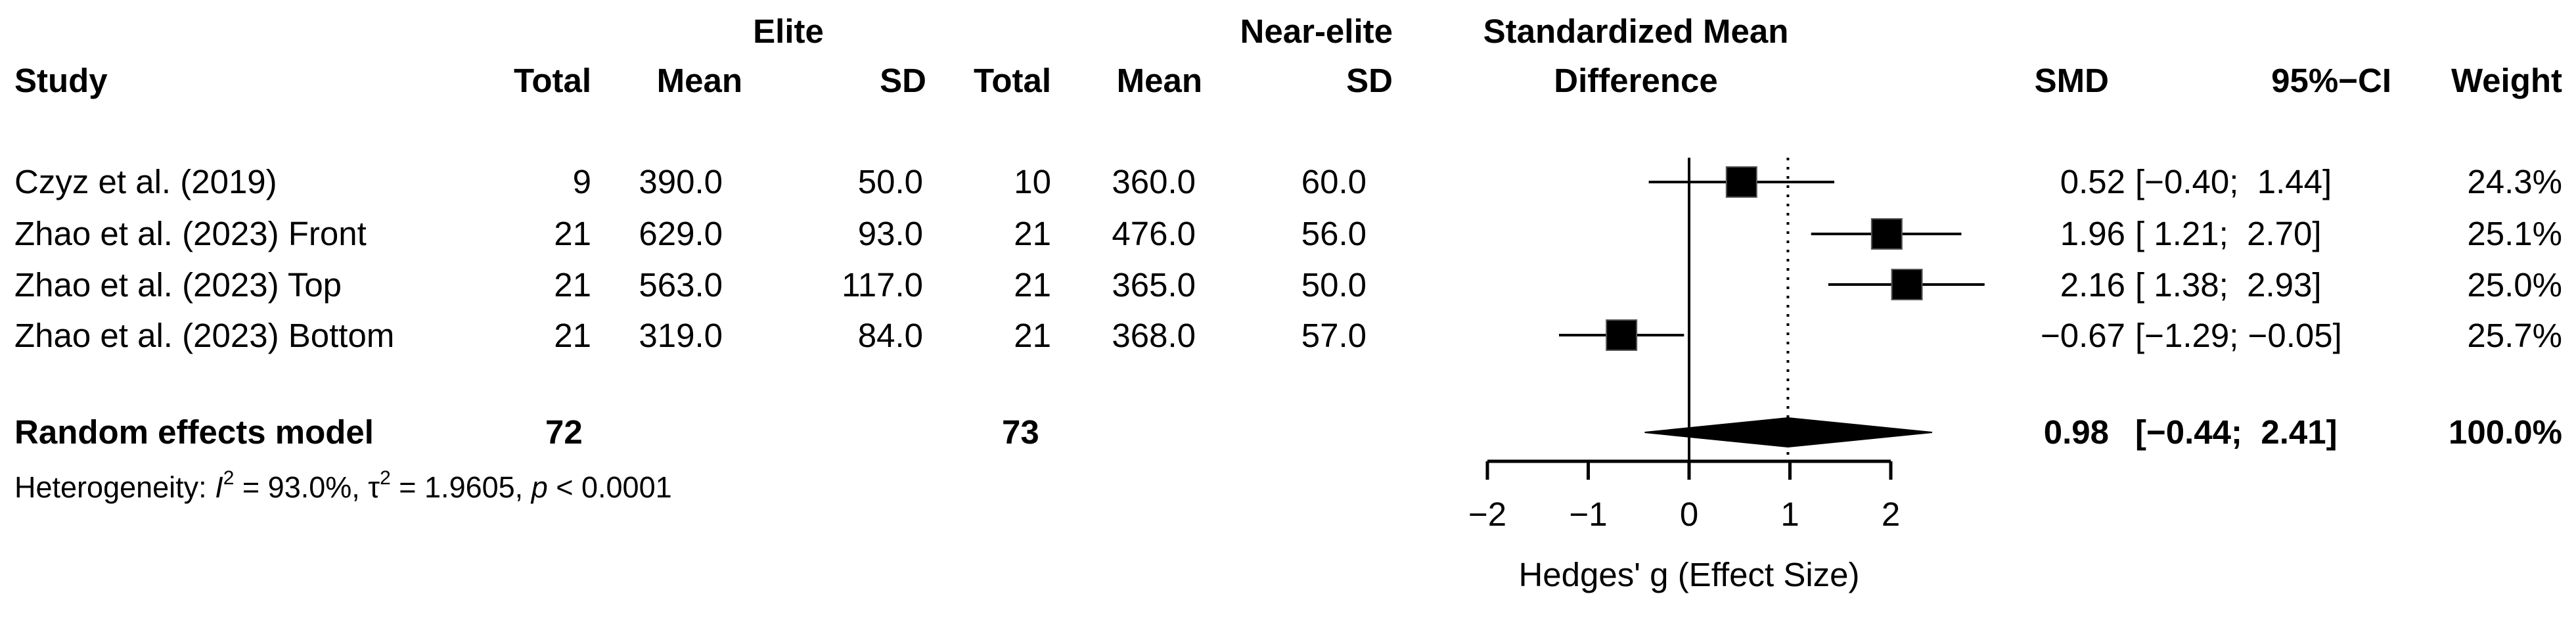 The height and width of the screenshot is (619, 2576). Describe the element at coordinates (2076, 432) in the screenshot. I see `pooled-smd: 0.98` at that location.